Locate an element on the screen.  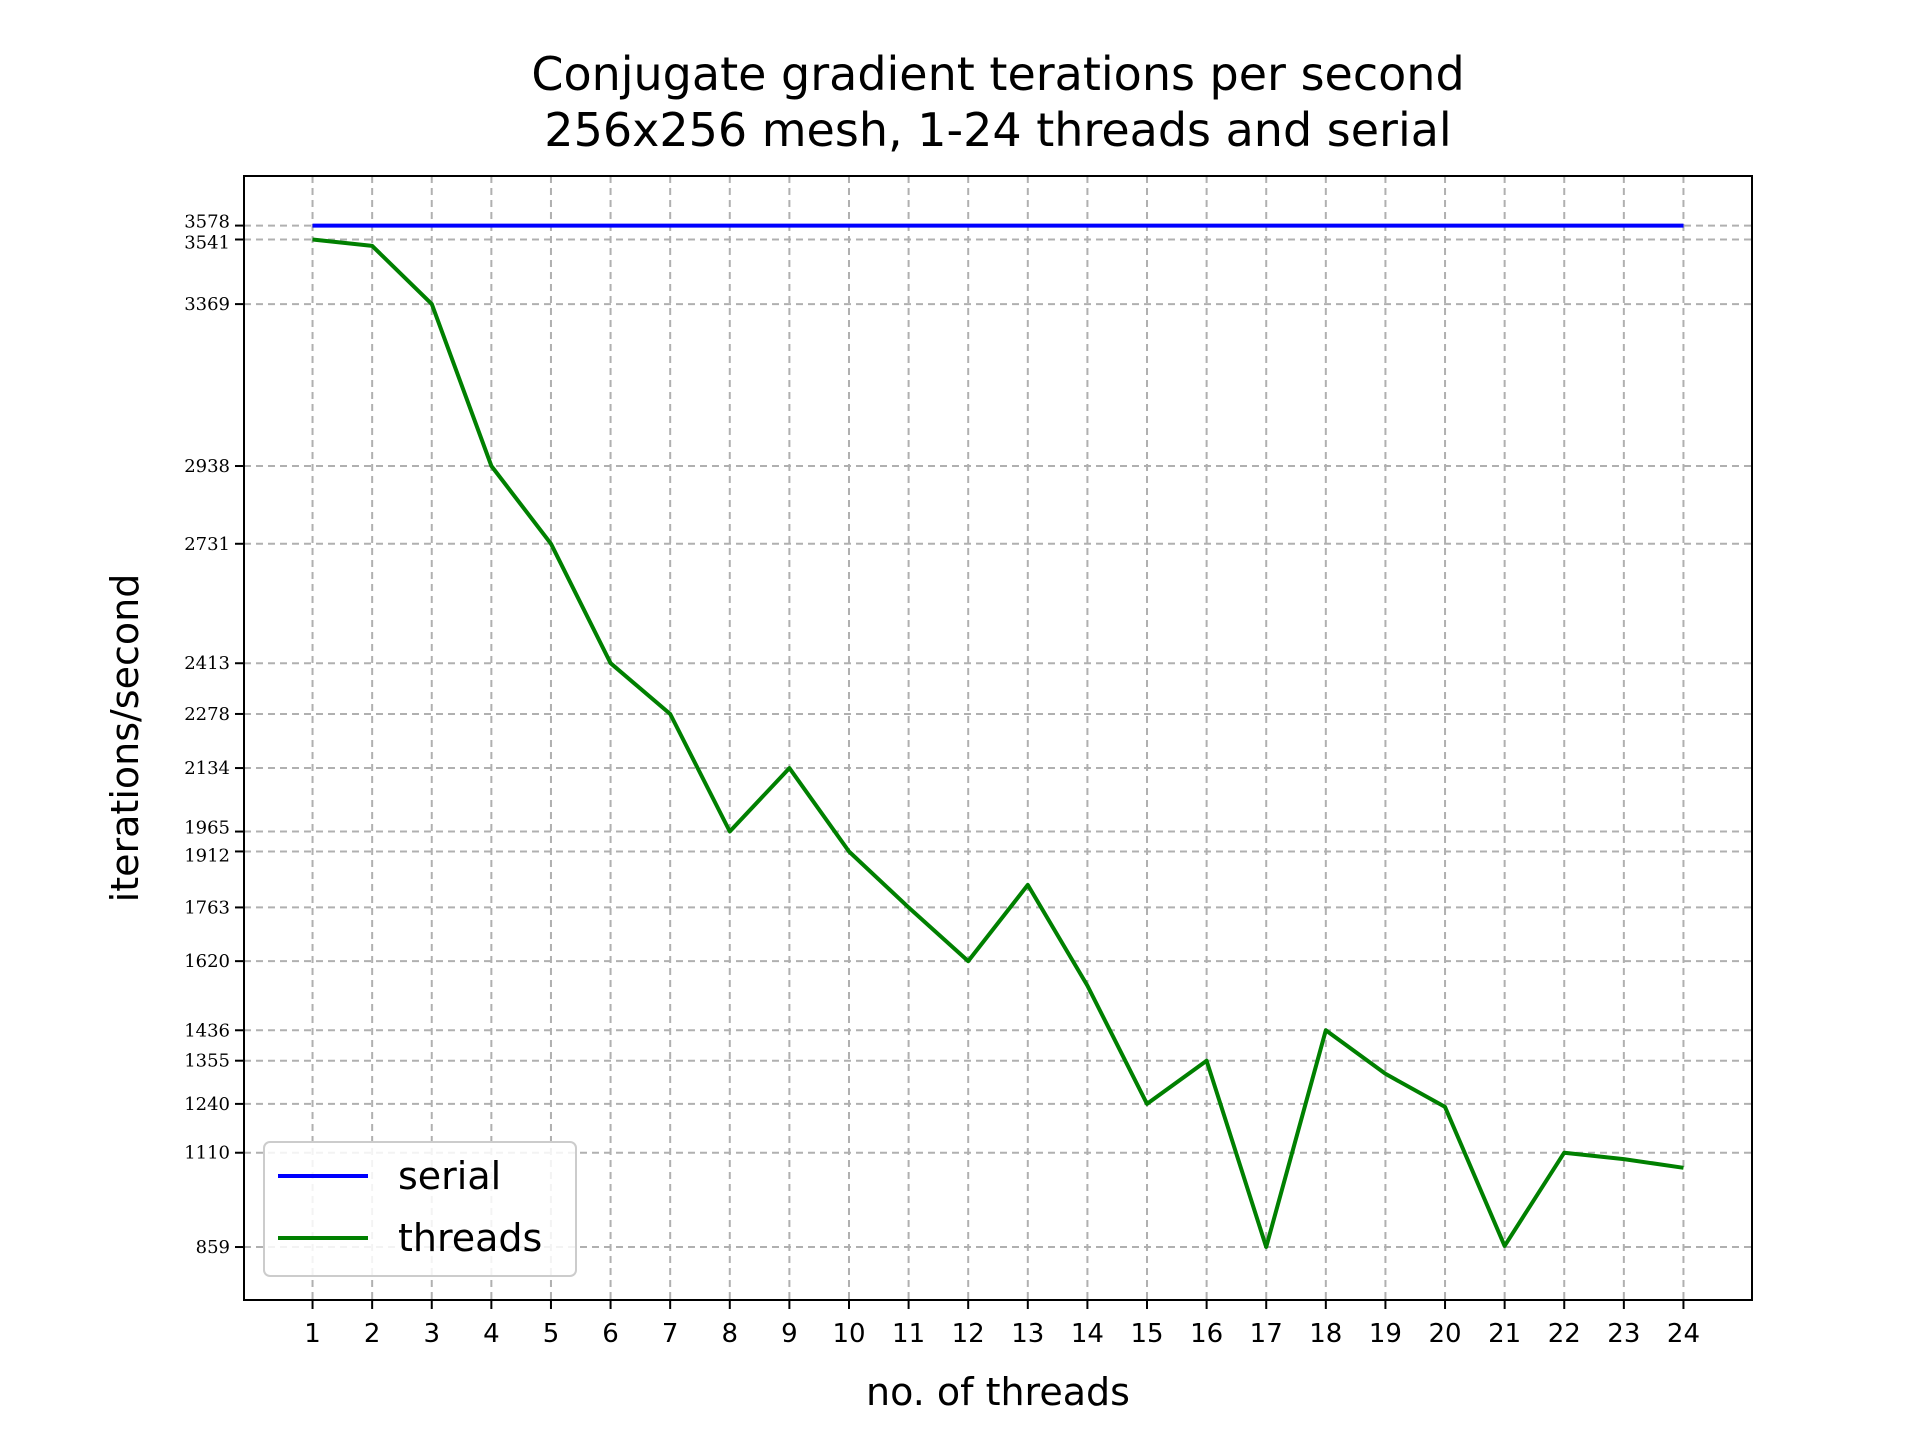
x-tick-label: 21 is located at coordinates (1504, 1334).